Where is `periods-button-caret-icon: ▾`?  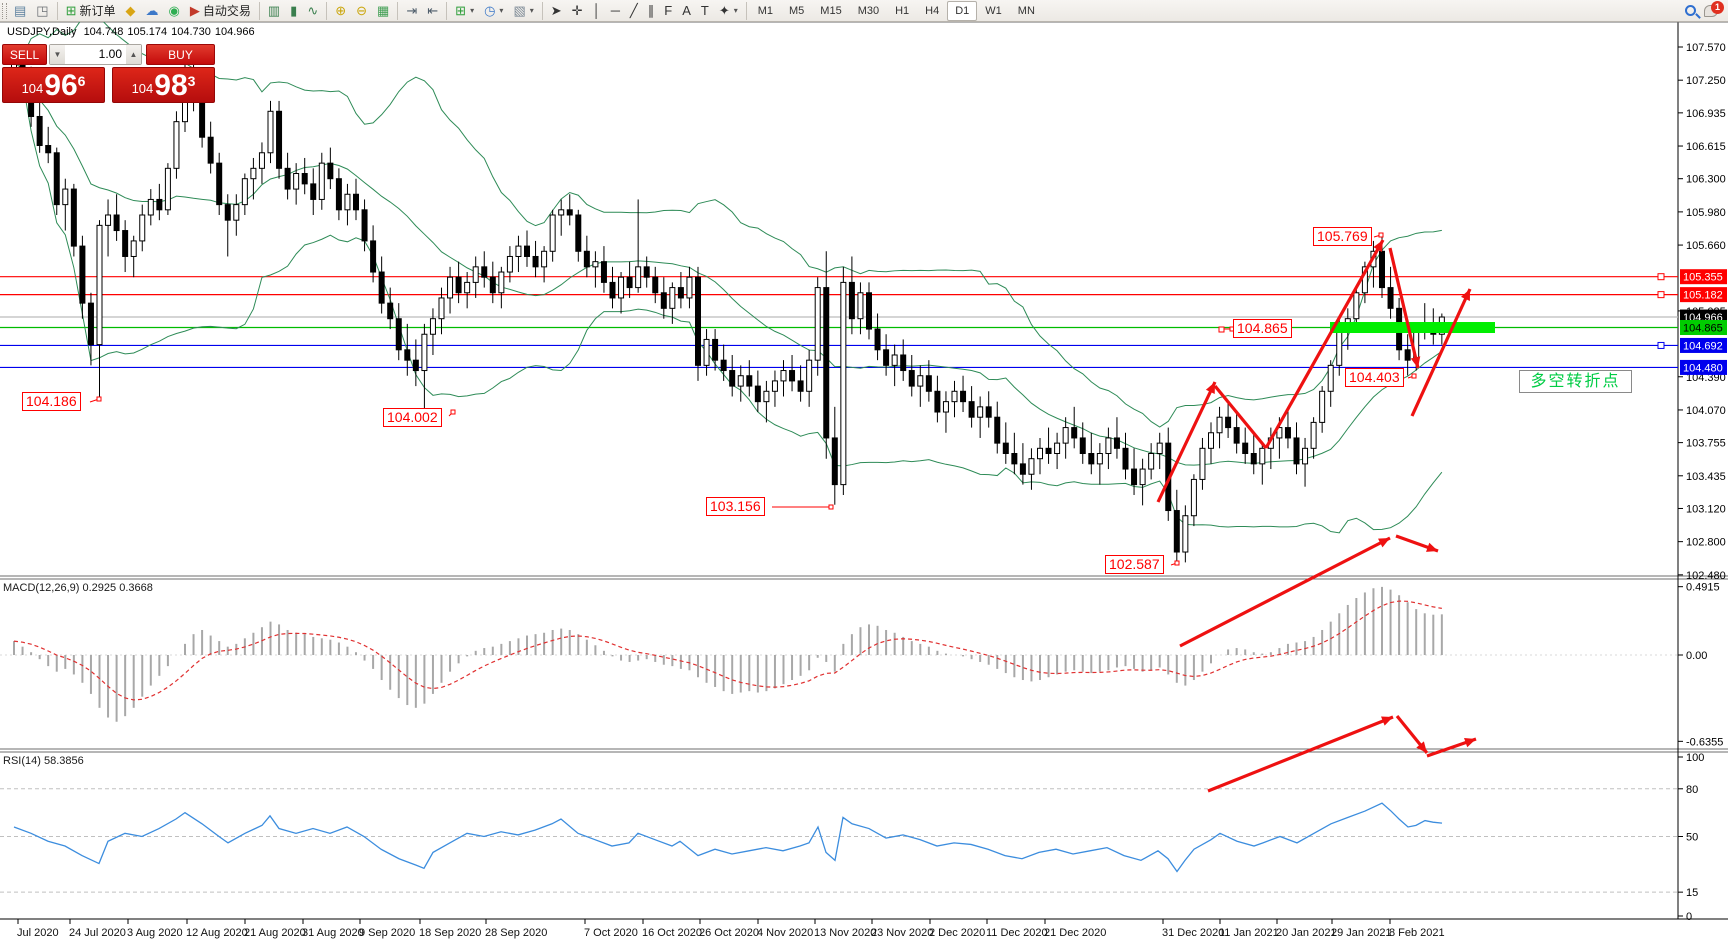
periods-button-caret-icon: ▾ is located at coordinates (501, 10).